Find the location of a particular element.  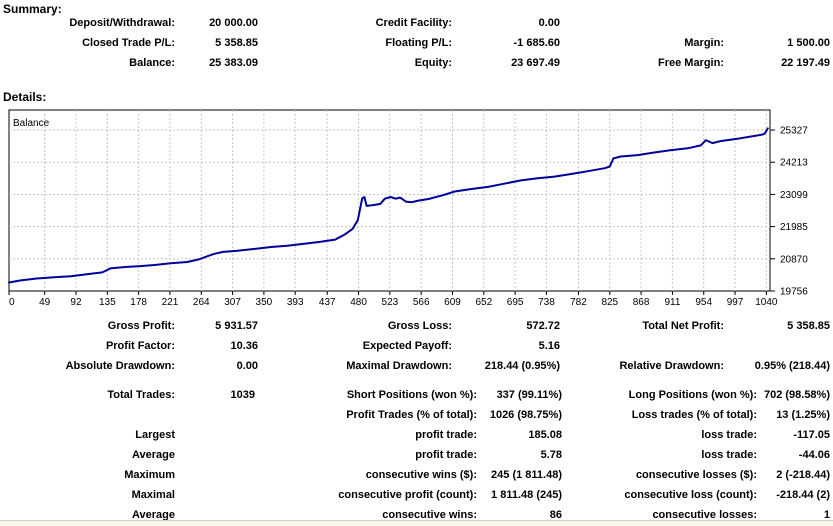

x-axis-label: 695 is located at coordinates (515, 302).